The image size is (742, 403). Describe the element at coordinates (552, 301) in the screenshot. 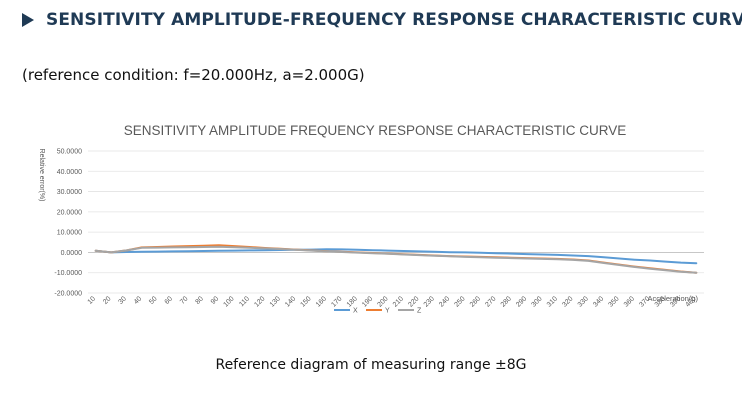

I see `x-tick-label: 310` at that location.